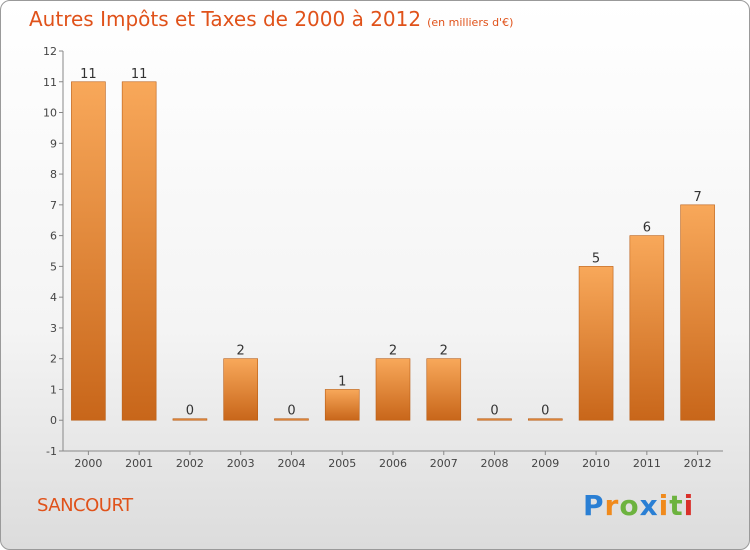  I want to click on data-label: 7, so click(697, 197).